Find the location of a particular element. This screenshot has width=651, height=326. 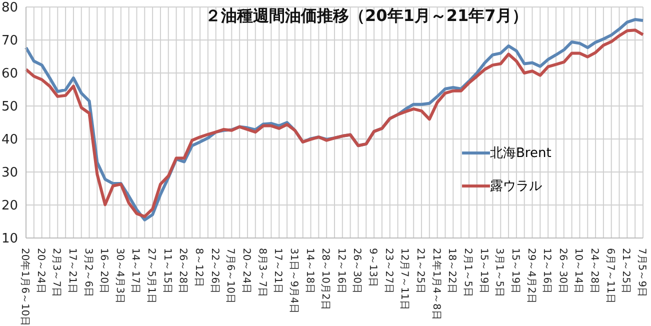

x-tick-label: 2月1～5日 is located at coordinates (467, 273).